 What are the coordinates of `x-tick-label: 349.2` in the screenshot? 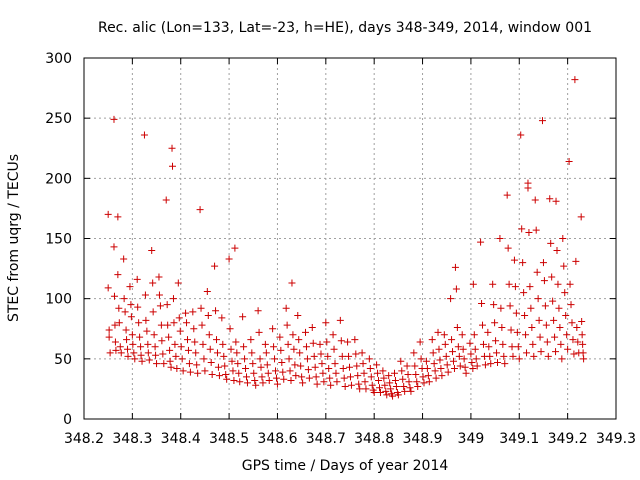 It's located at (568, 439).